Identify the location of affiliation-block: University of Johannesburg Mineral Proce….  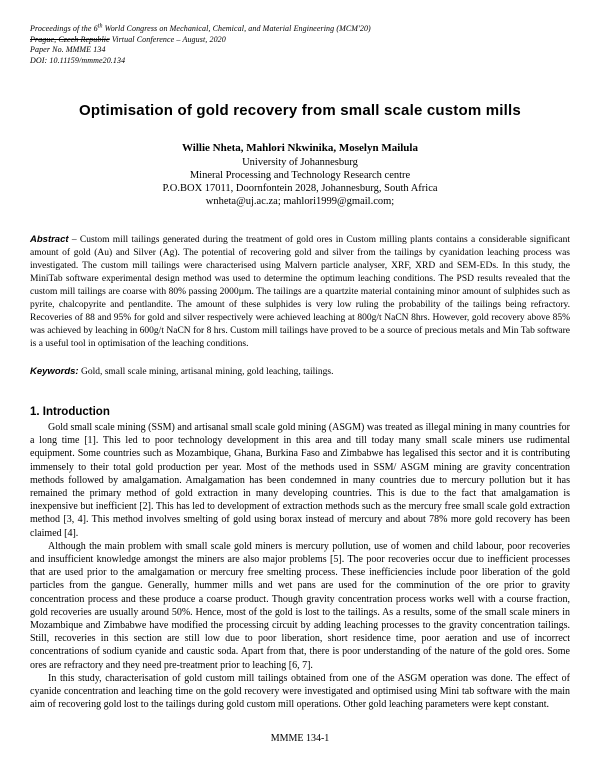
(300, 182).